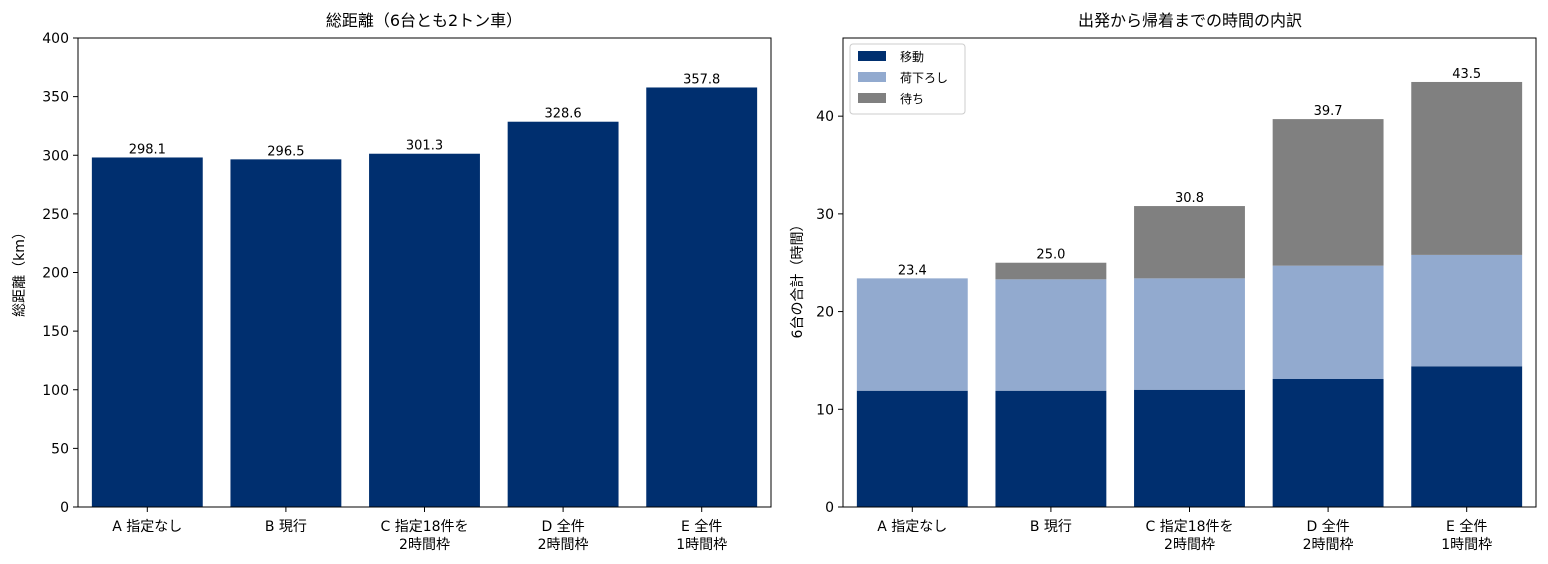 The height and width of the screenshot is (564, 1548). Describe the element at coordinates (912, 270) in the screenshot. I see `bar-total-label: 23.4` at that location.